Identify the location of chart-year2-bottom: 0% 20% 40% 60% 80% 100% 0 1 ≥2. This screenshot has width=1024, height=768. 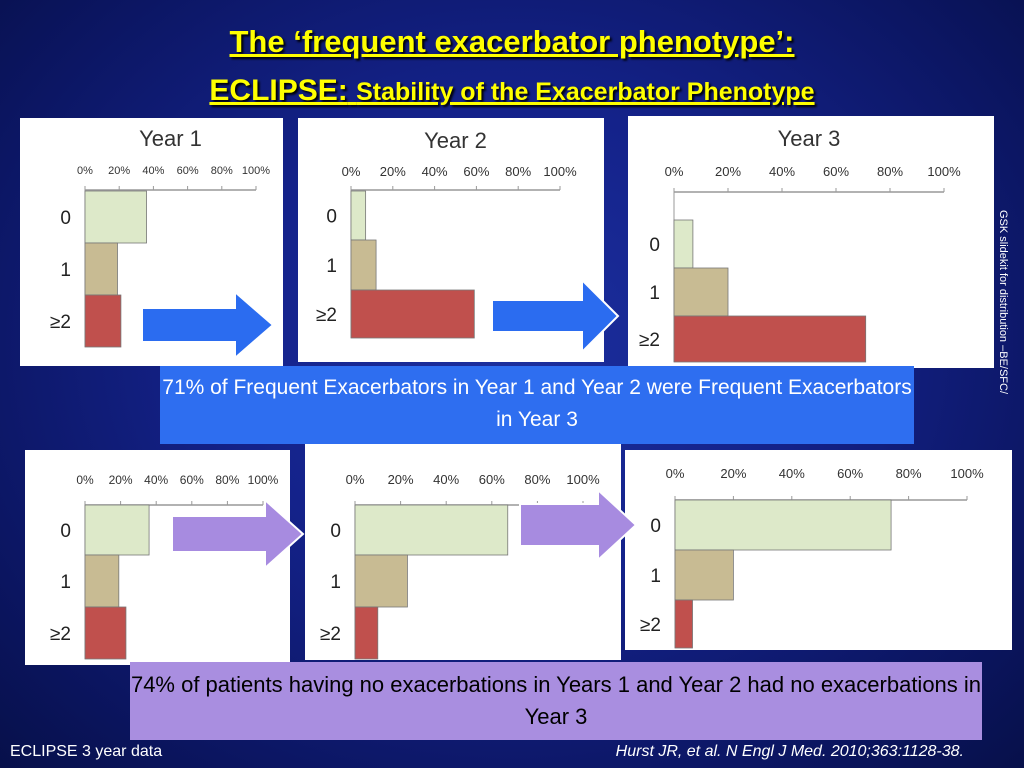
(463, 552).